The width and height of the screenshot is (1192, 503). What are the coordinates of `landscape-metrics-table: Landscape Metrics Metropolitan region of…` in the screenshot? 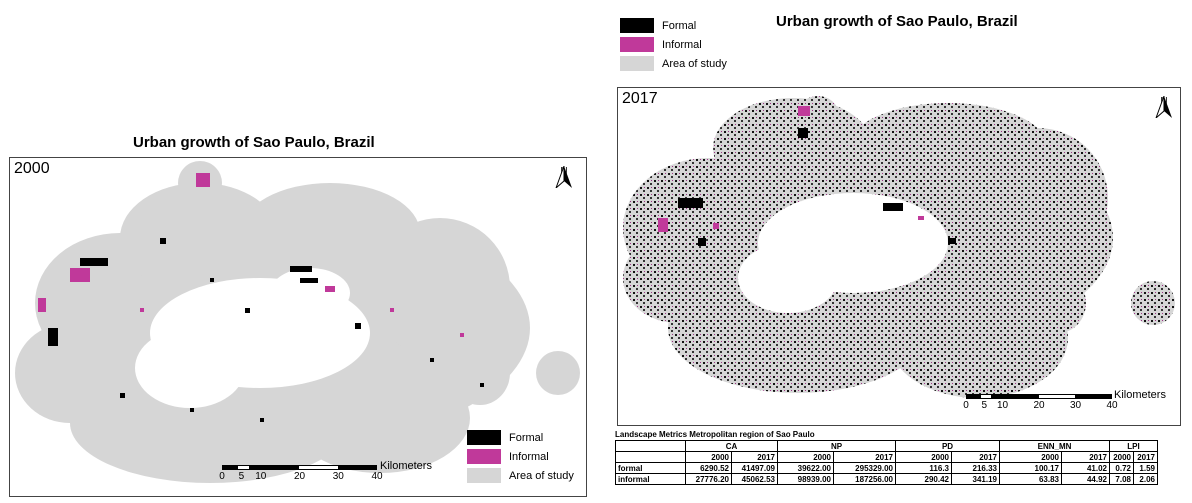 It's located at (886, 457).